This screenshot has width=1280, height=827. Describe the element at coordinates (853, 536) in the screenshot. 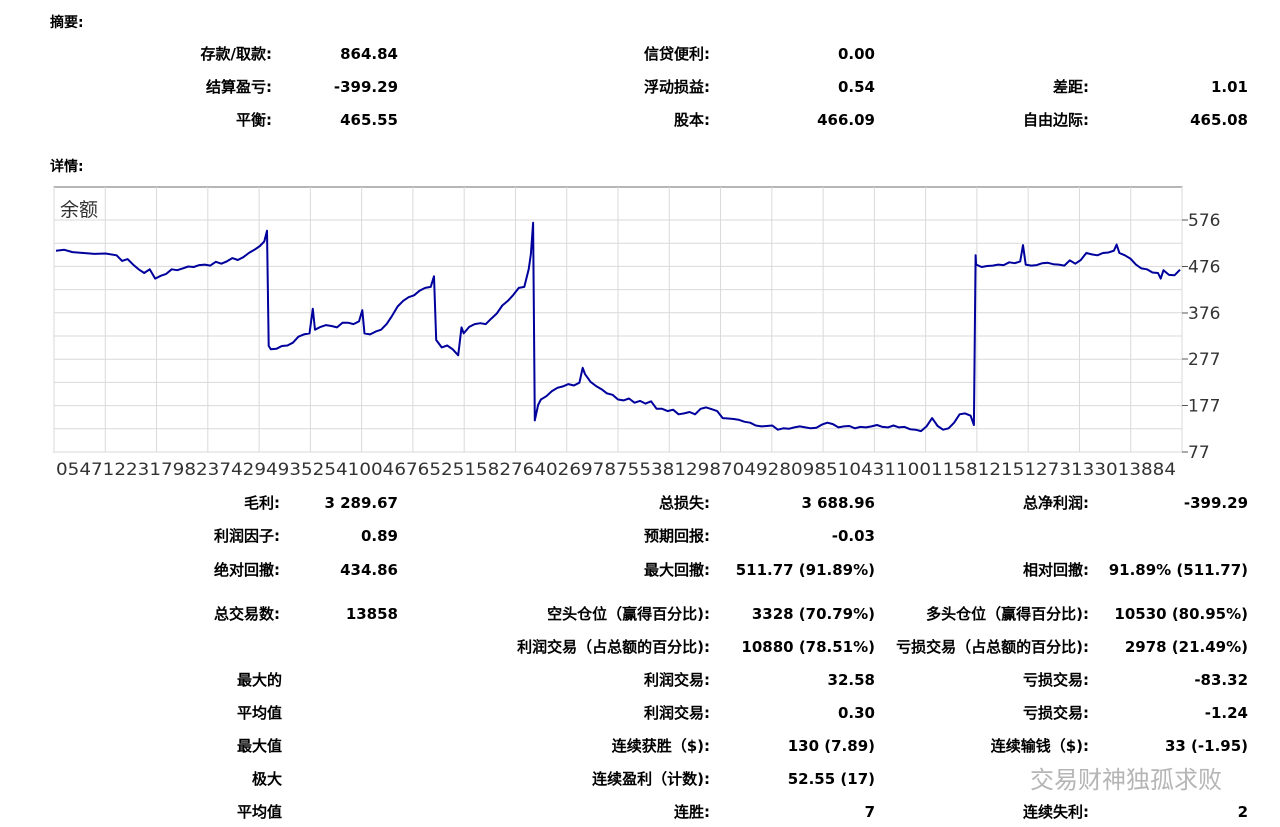

I see `detail-value: -0.03` at that location.